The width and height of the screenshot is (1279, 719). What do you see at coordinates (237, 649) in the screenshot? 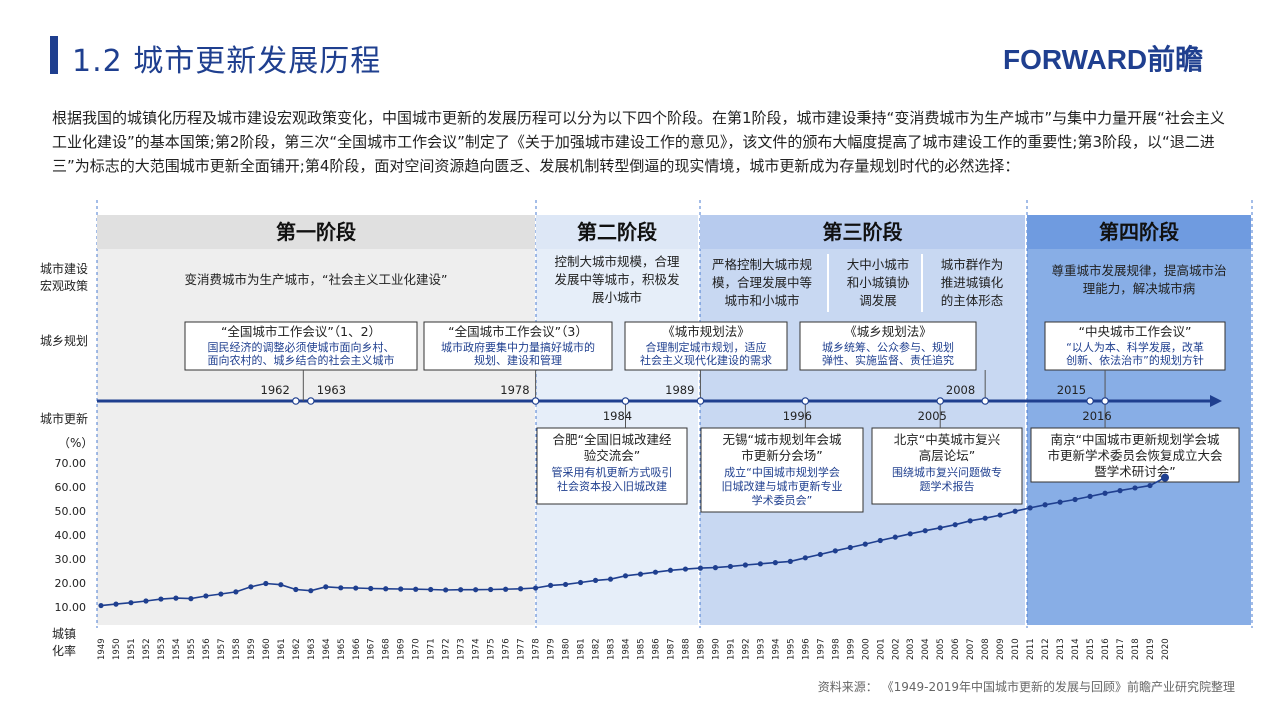
I see `x-tick-label: 1958` at bounding box center [237, 649].